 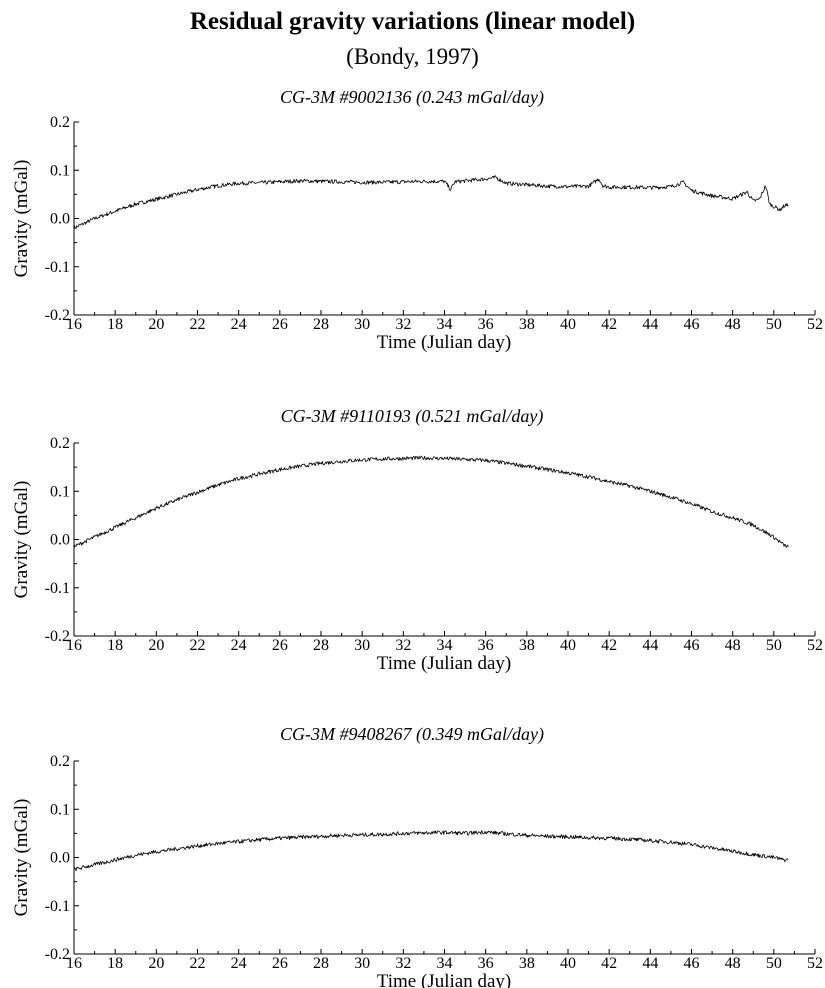 I want to click on figure-subtitle: (Bondy, 1997), so click(x=412, y=56).